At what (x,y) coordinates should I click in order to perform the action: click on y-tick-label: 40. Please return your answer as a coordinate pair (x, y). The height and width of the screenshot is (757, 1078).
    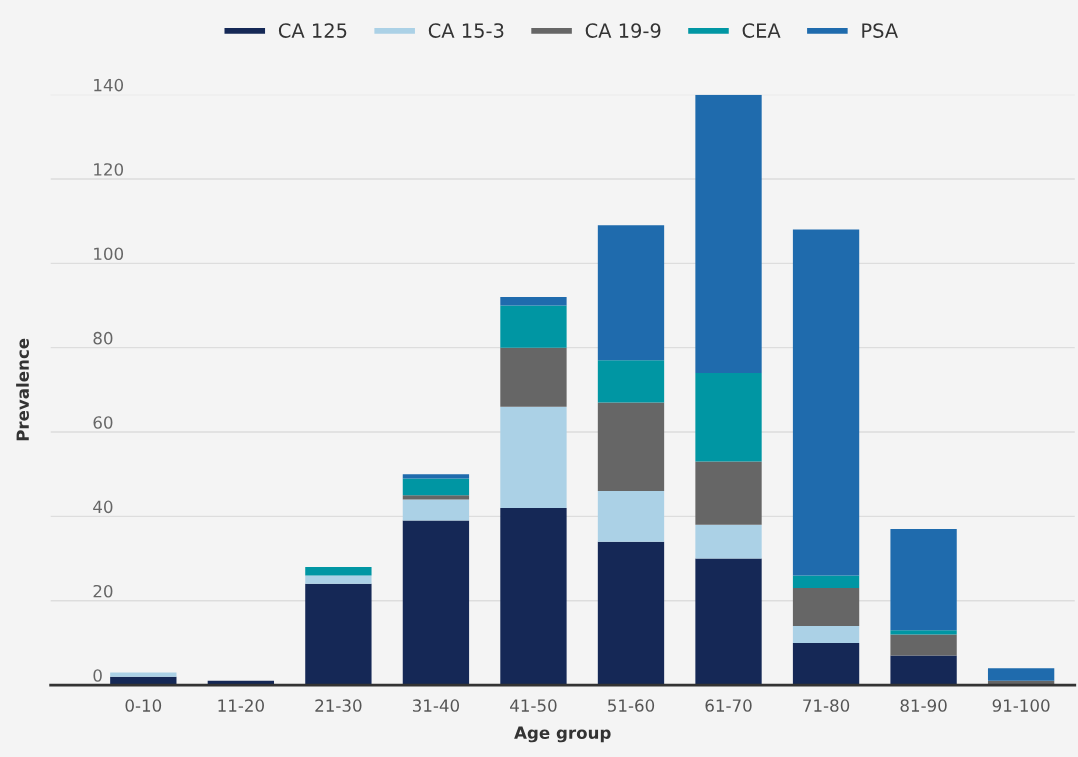
    Looking at the image, I should click on (103, 507).